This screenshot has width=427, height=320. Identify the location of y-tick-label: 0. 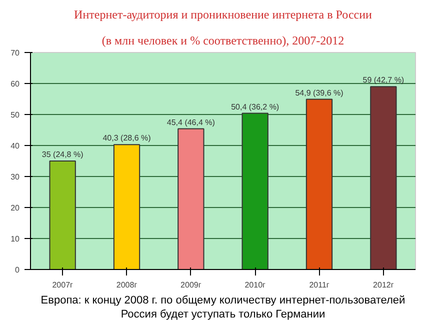
(17, 270).